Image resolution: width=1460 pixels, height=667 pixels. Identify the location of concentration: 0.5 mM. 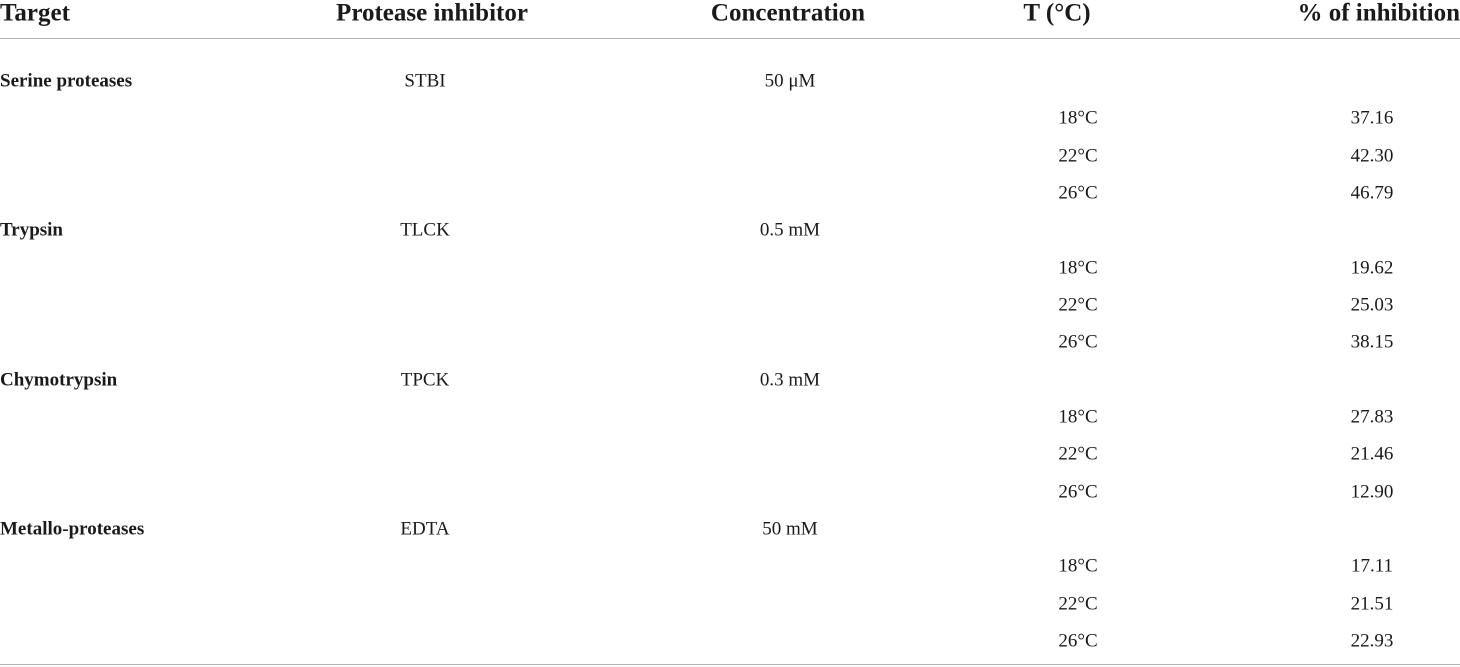
(790, 230).